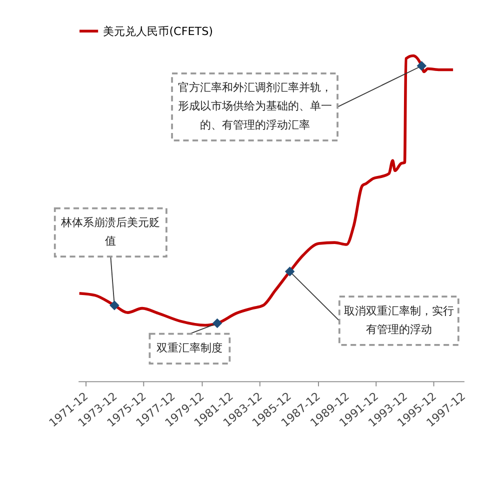 Image resolution: width=477 pixels, height=477 pixels. Describe the element at coordinates (158, 31) in the screenshot. I see `legend-label: 美元兑人民币(CFETS)` at that location.